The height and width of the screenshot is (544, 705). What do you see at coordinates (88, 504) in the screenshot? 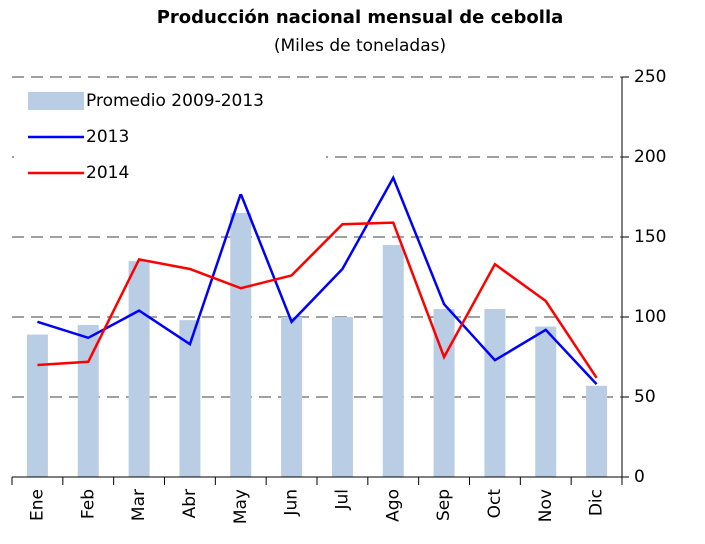
I see `x-tick-label: Feb` at bounding box center [88, 504].